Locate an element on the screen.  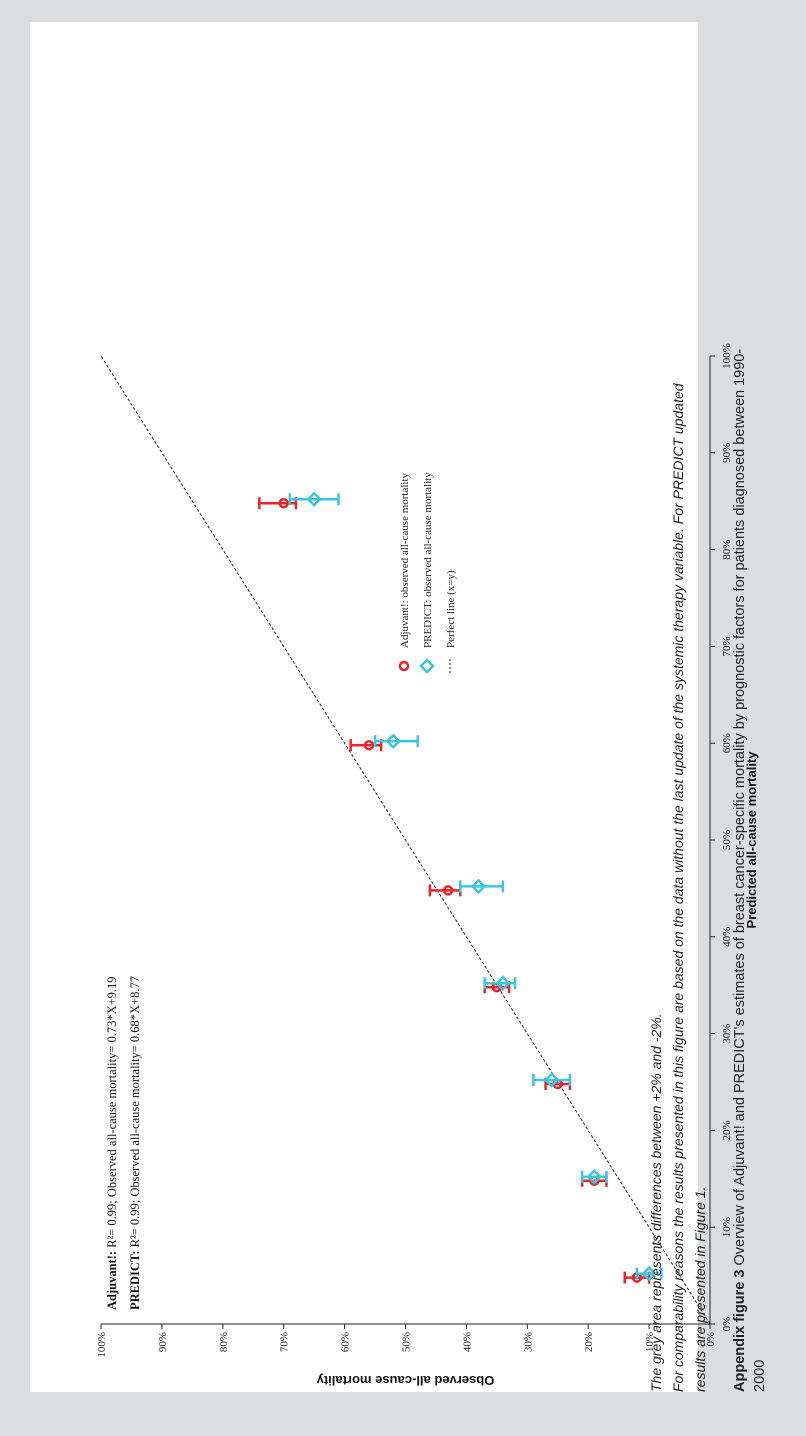
y-tick-label: 30% is located at coordinates (528, 1342).